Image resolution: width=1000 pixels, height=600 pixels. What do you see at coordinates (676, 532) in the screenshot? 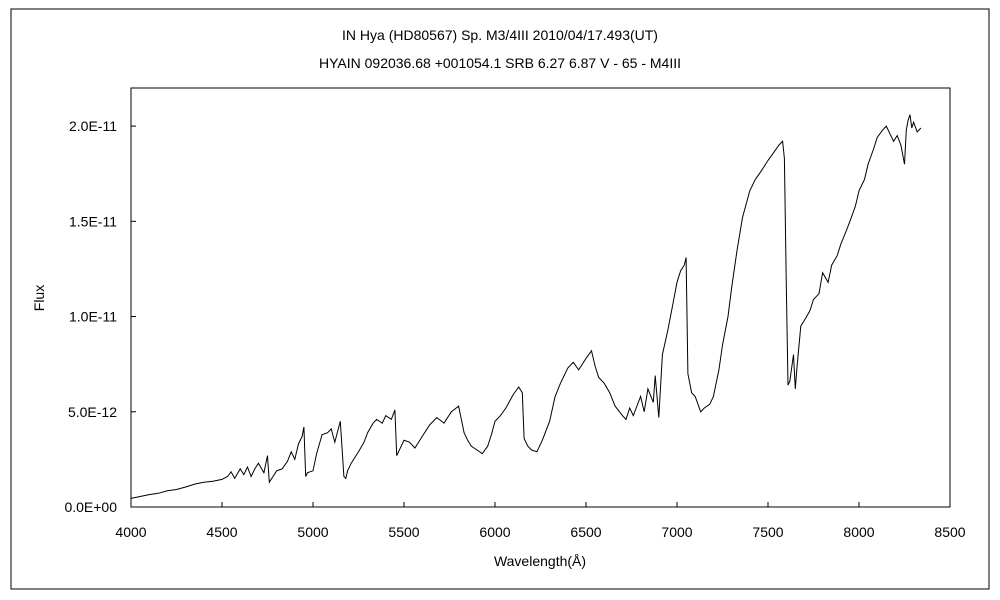
I see `x-tick-label: 7000` at bounding box center [676, 532].